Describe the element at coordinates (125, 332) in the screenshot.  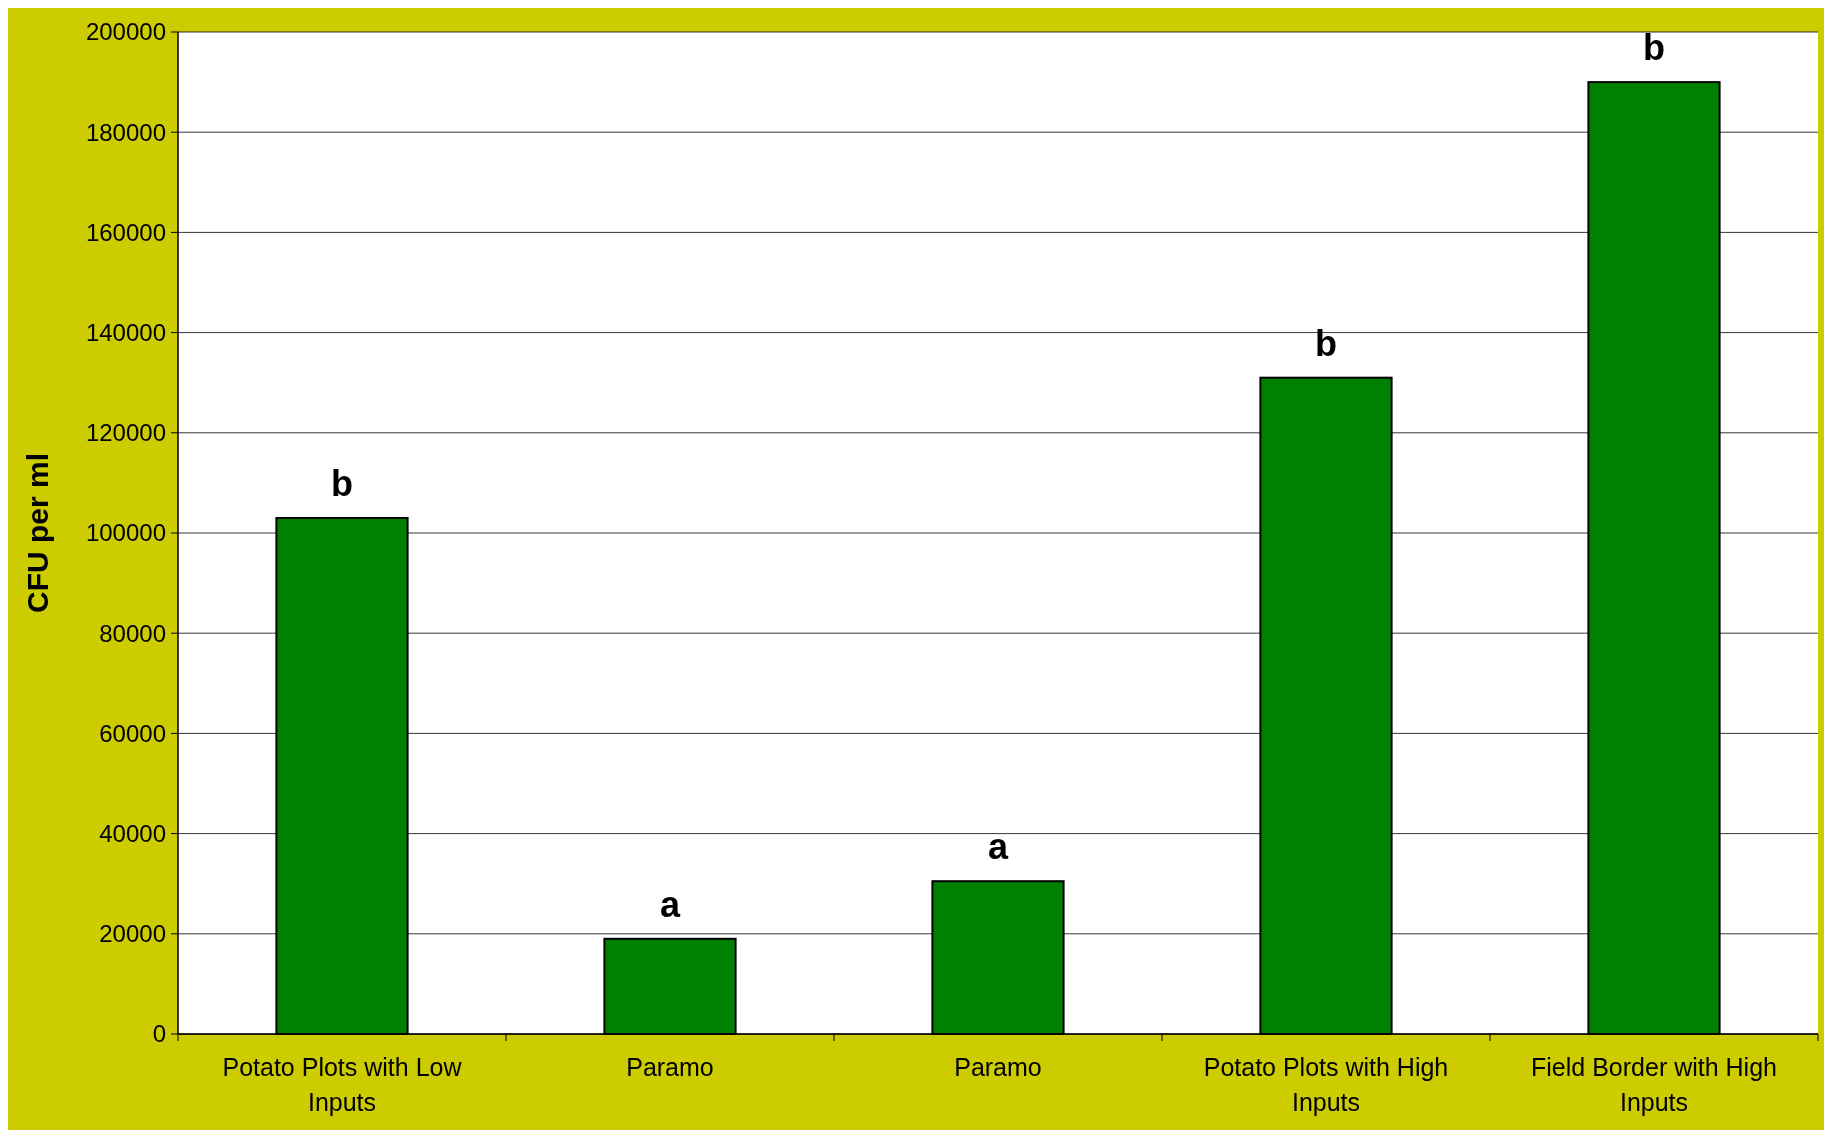
I see `y-tick-label: 140000` at that location.